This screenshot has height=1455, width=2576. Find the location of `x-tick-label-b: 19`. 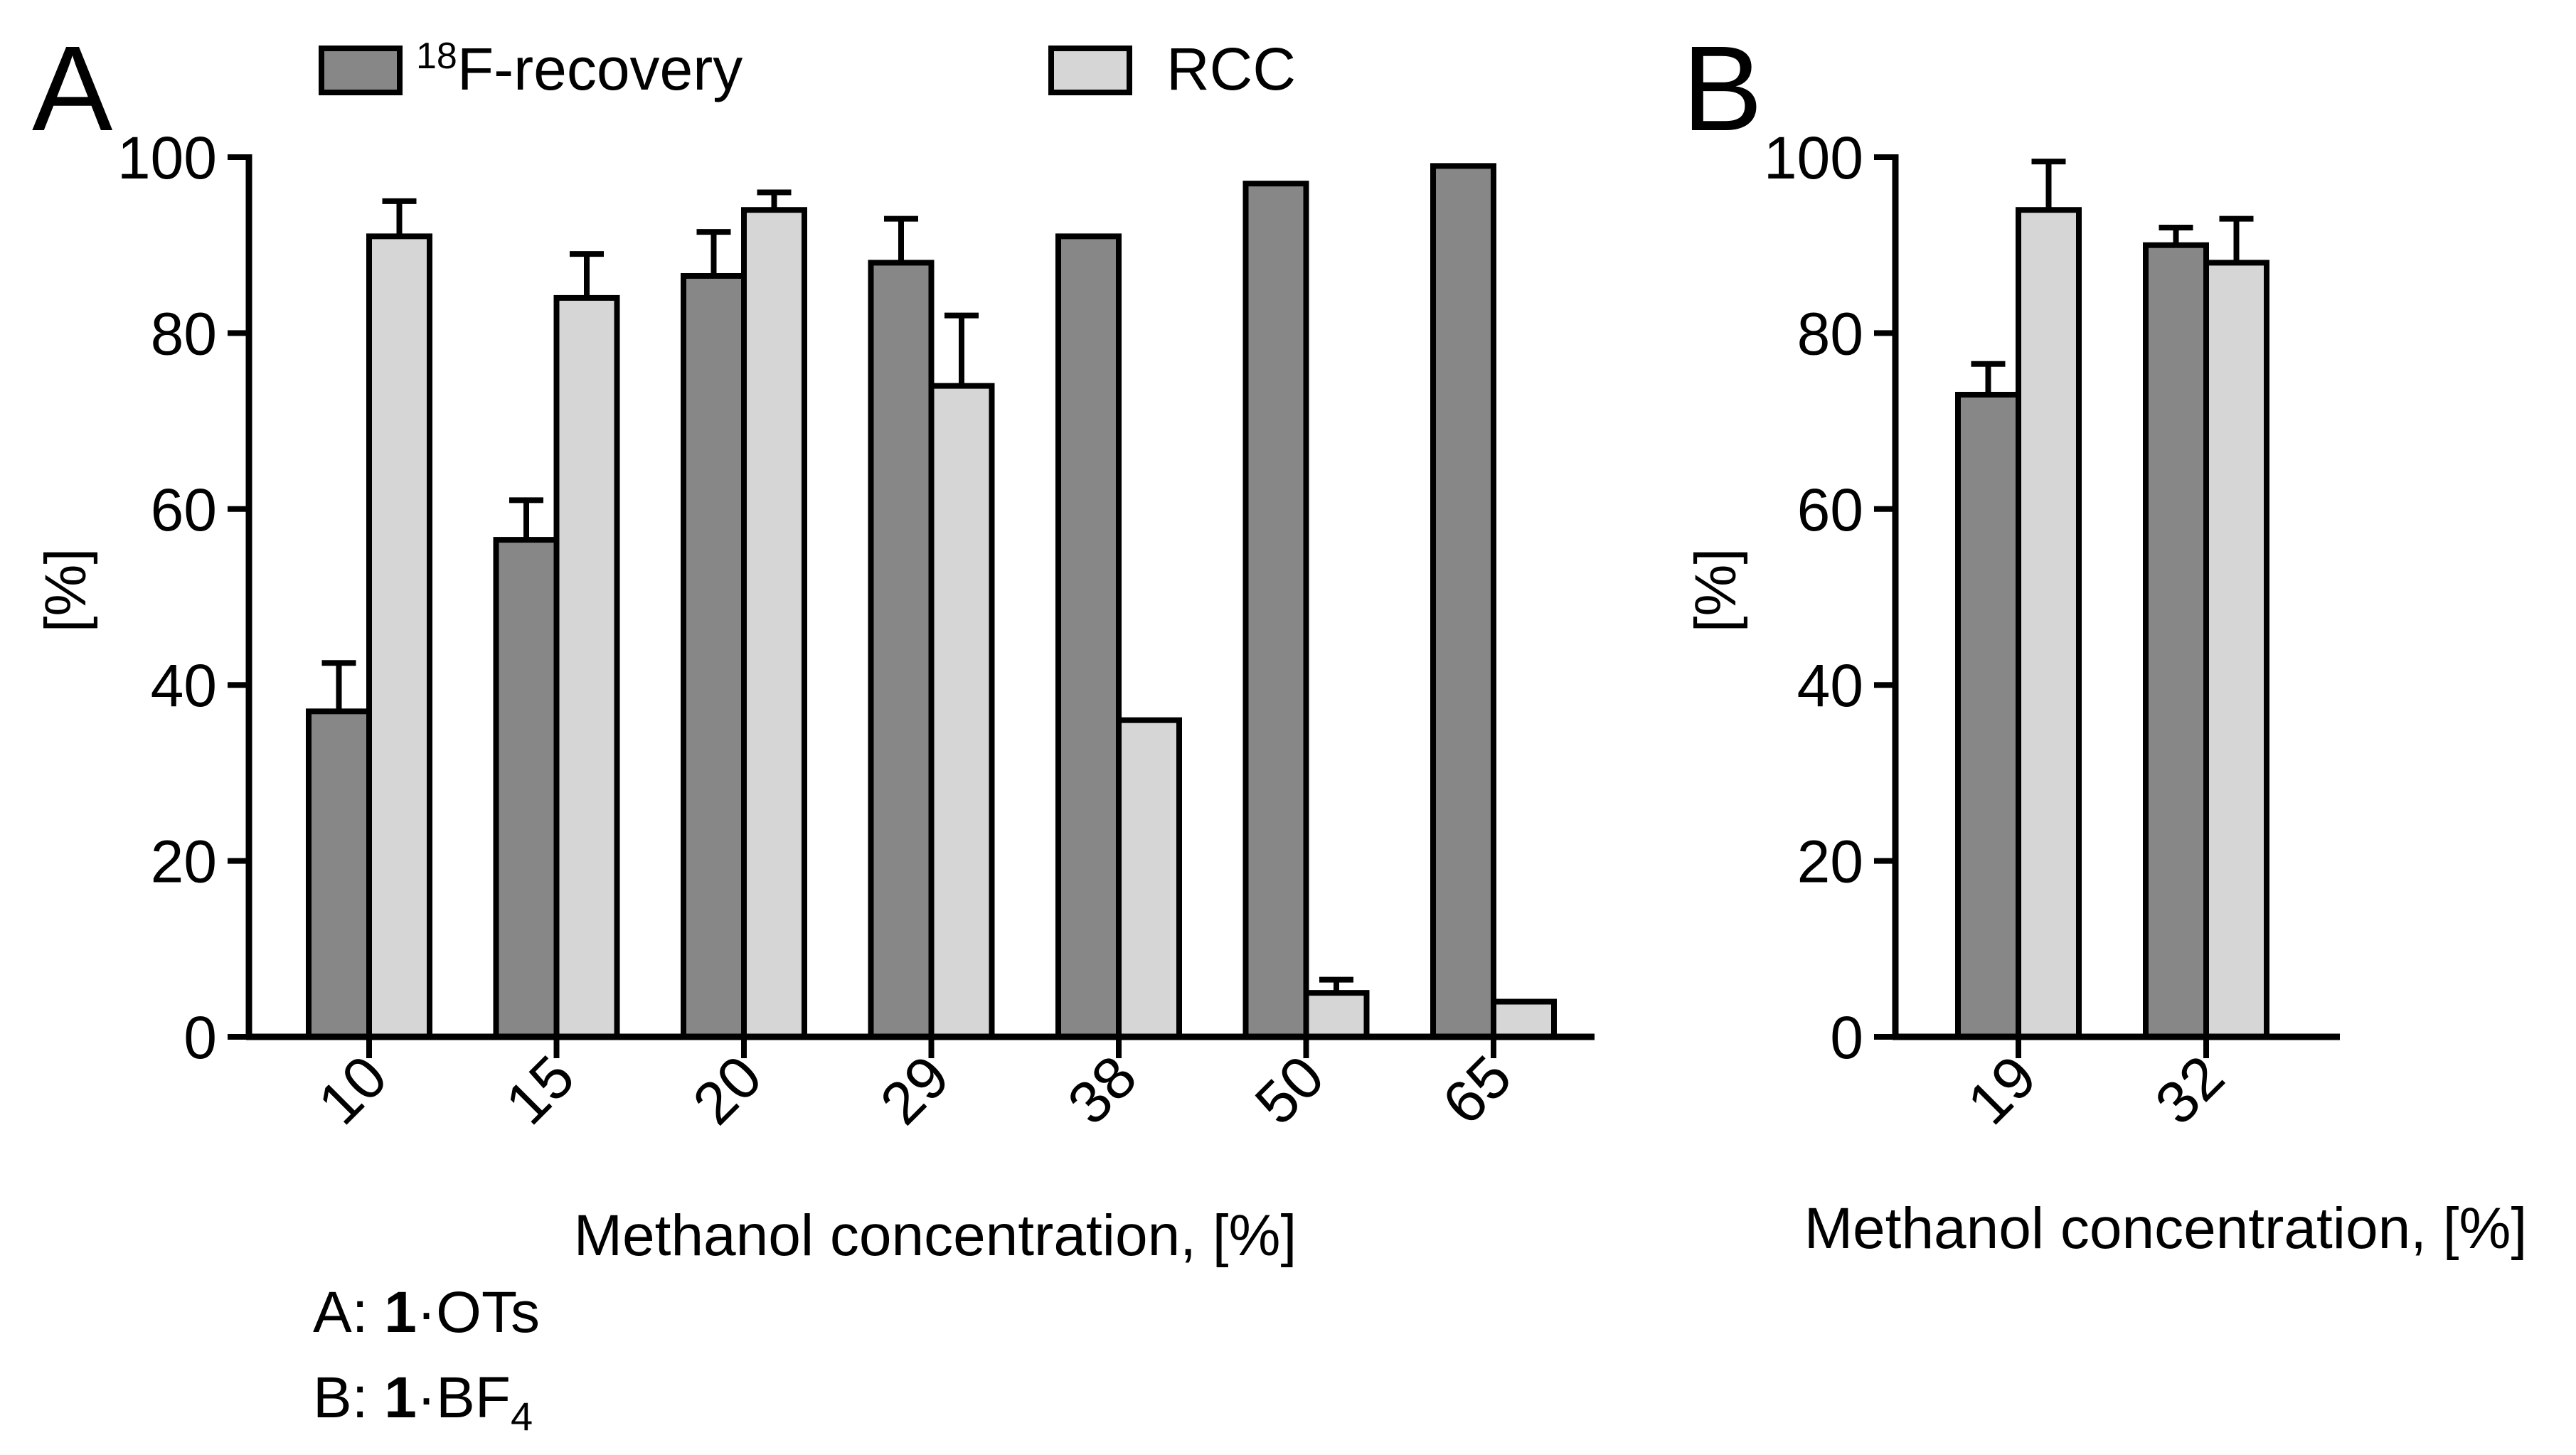

x-tick-label-b: 19 is located at coordinates (2001, 1090).